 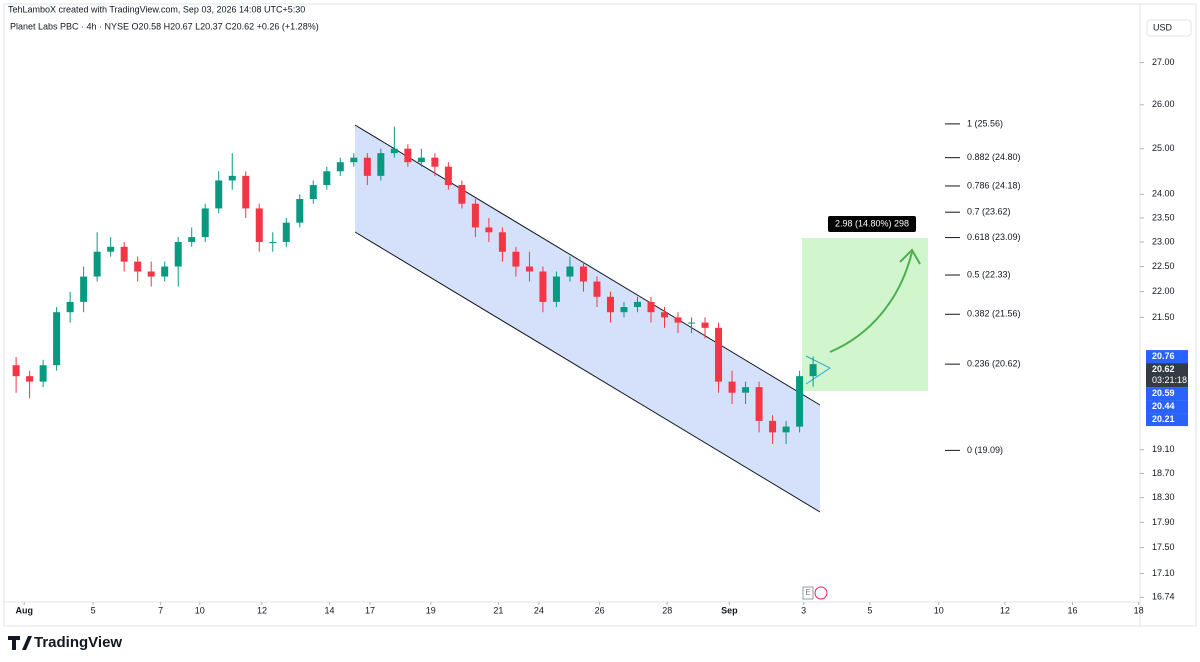 I want to click on price-badge-label: 20.76, so click(x=1163, y=356).